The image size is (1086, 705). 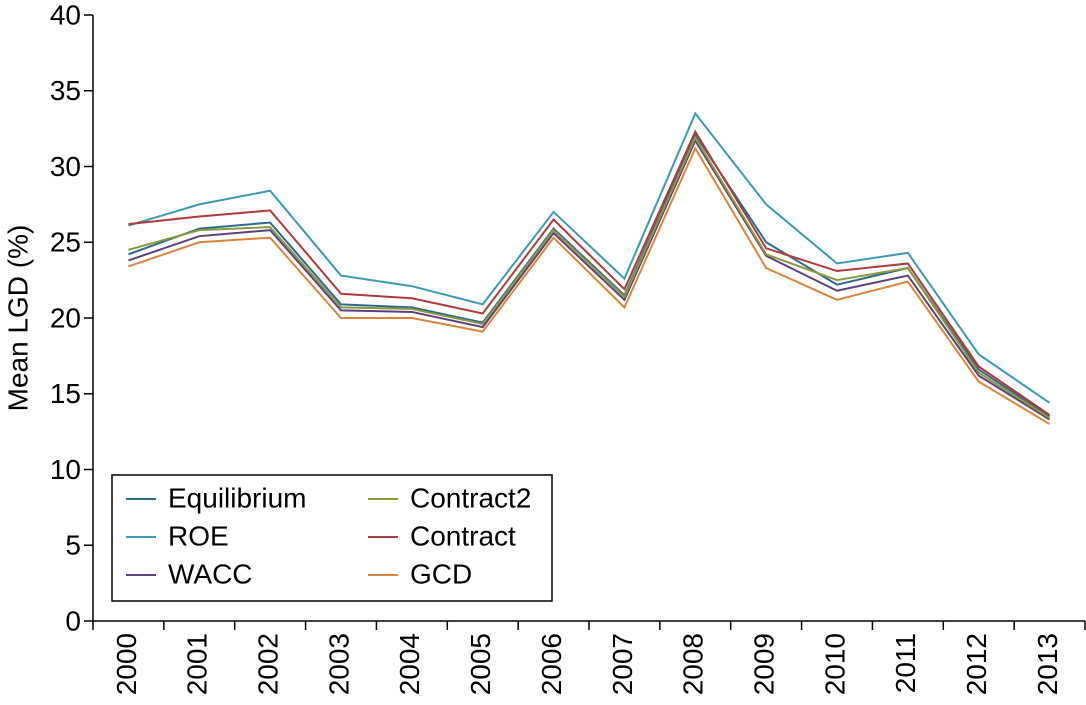 What do you see at coordinates (409, 664) in the screenshot?
I see `x-tick-label: 2004` at bounding box center [409, 664].